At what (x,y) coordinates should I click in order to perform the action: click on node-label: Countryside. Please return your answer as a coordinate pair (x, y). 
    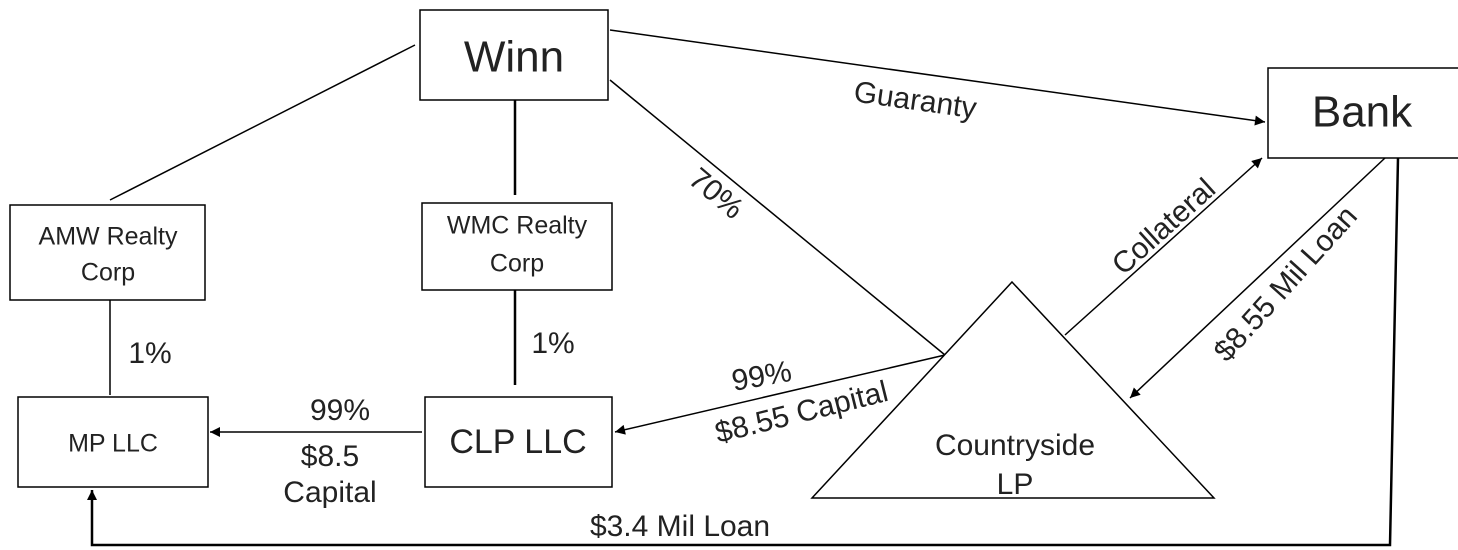
    Looking at the image, I should click on (1015, 445).